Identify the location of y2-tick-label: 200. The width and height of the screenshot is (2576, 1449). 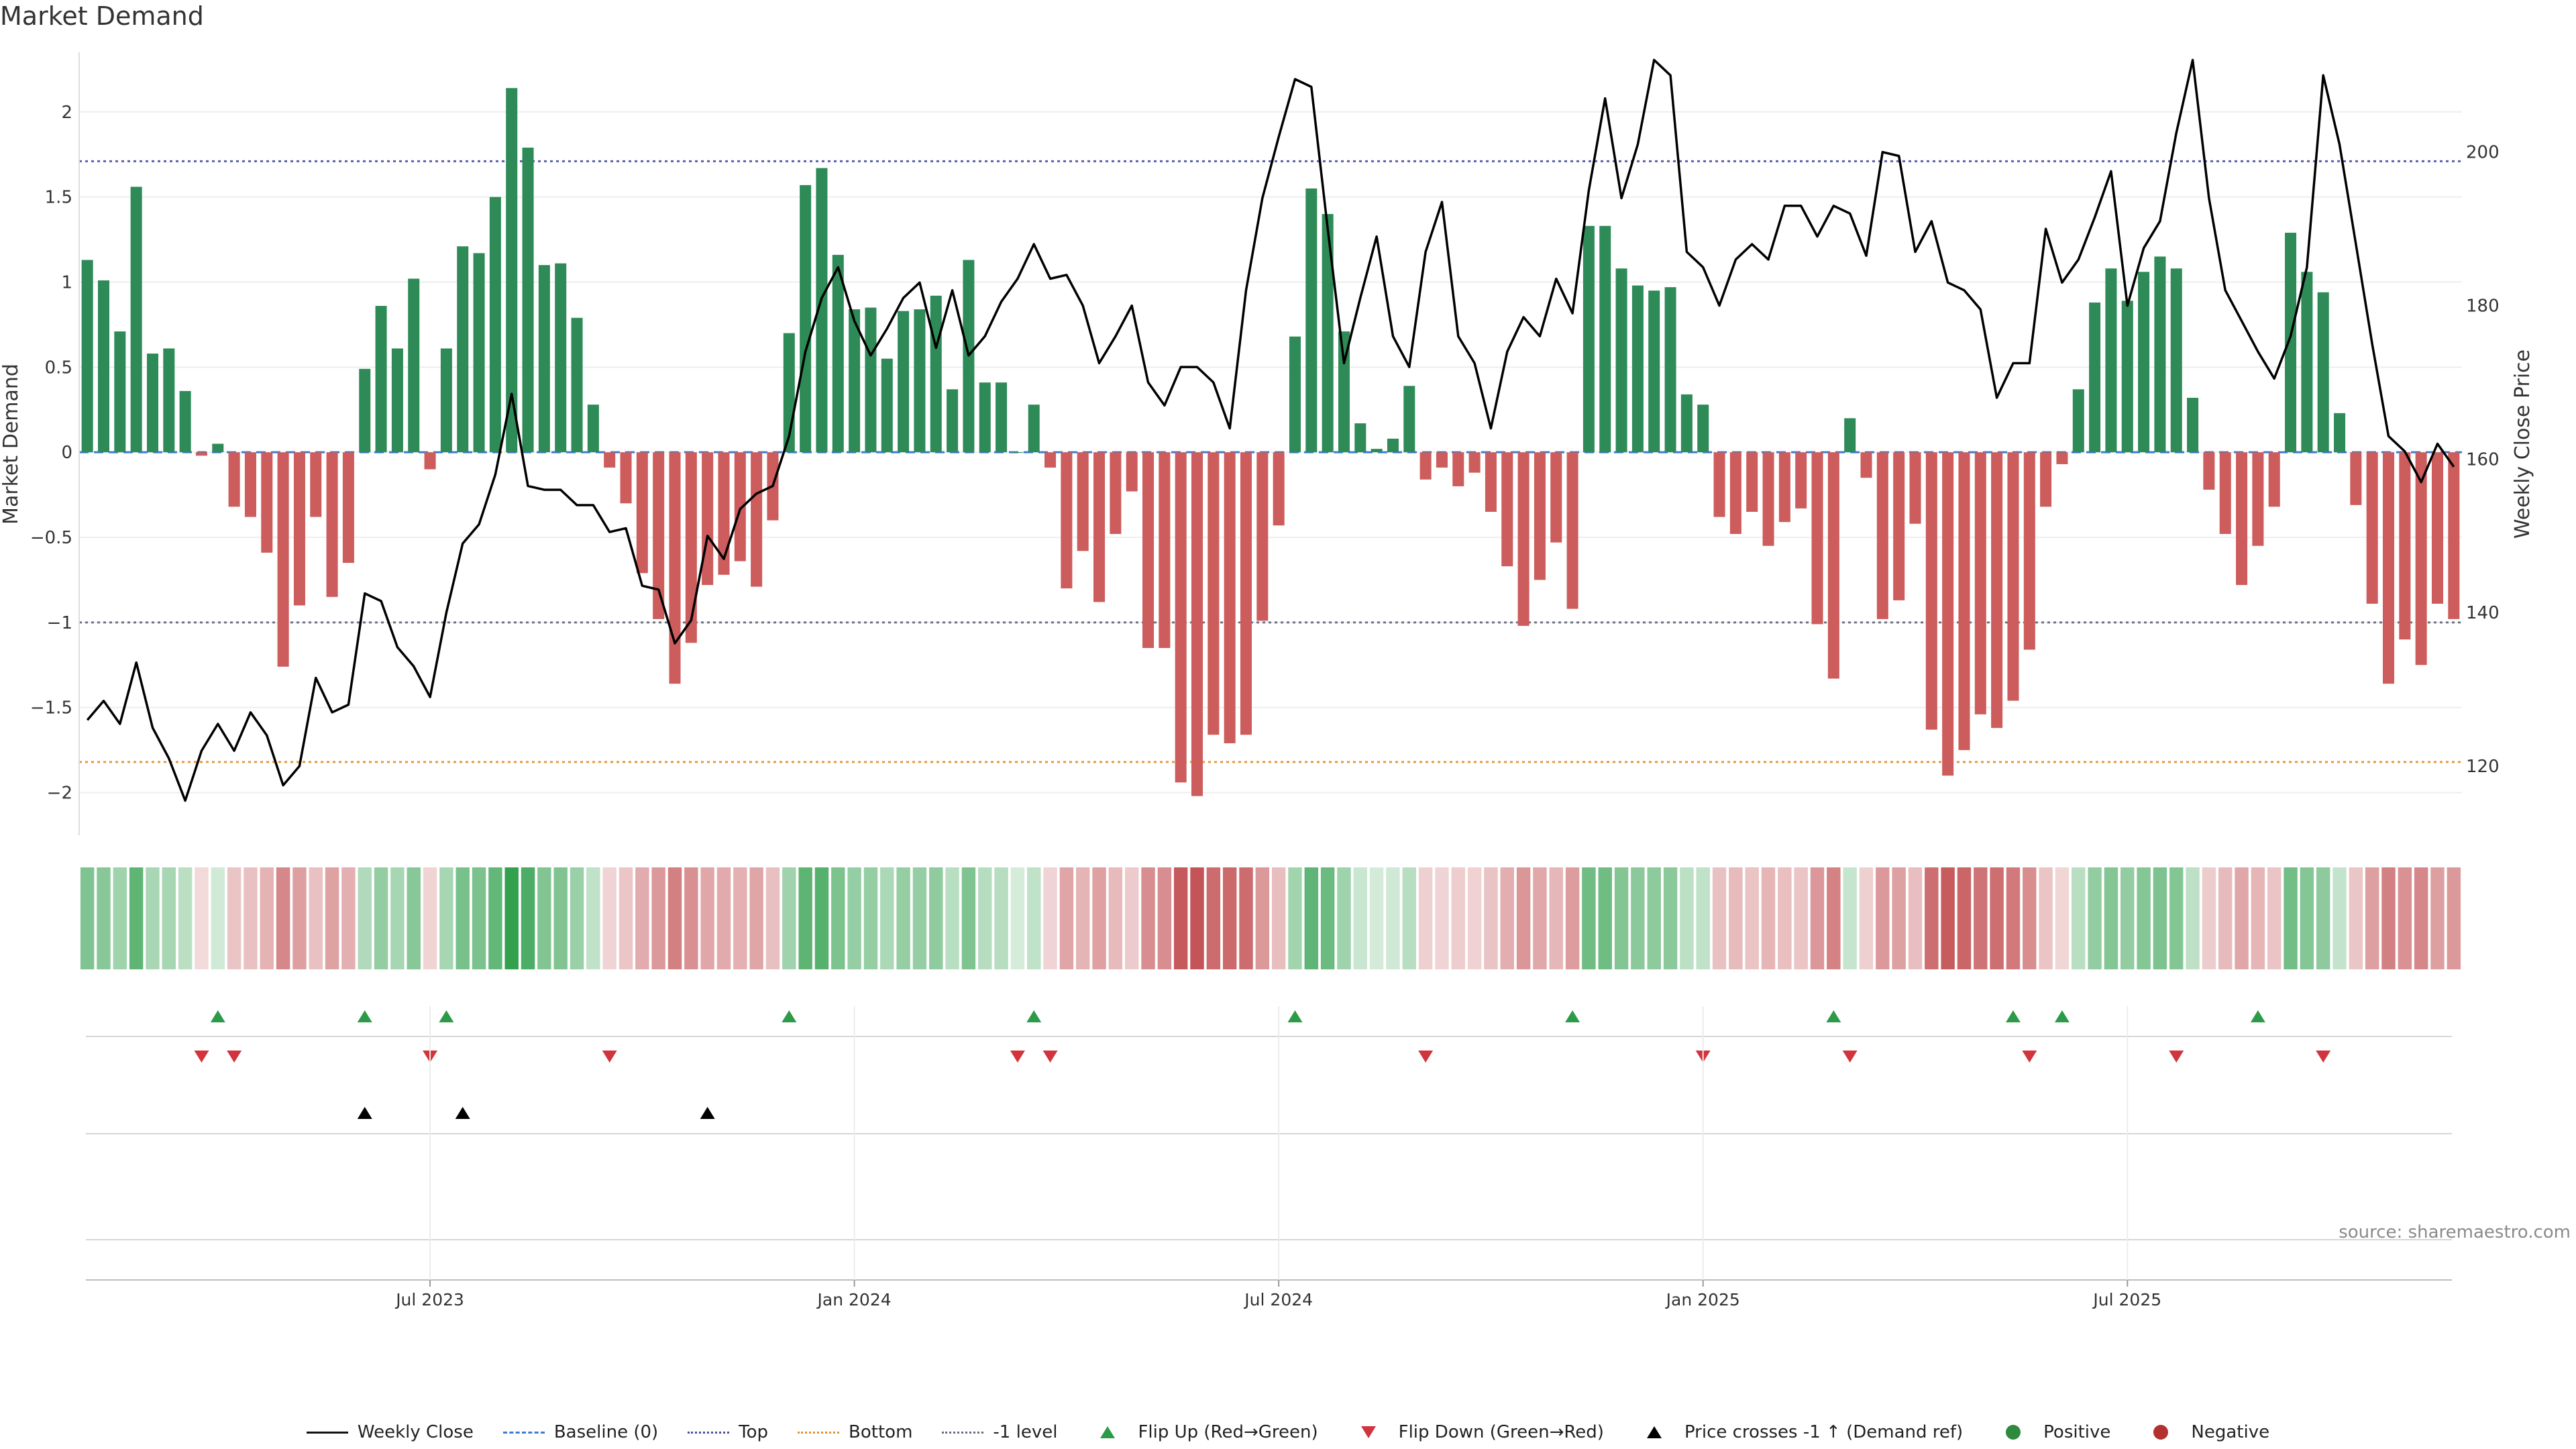
(2483, 153).